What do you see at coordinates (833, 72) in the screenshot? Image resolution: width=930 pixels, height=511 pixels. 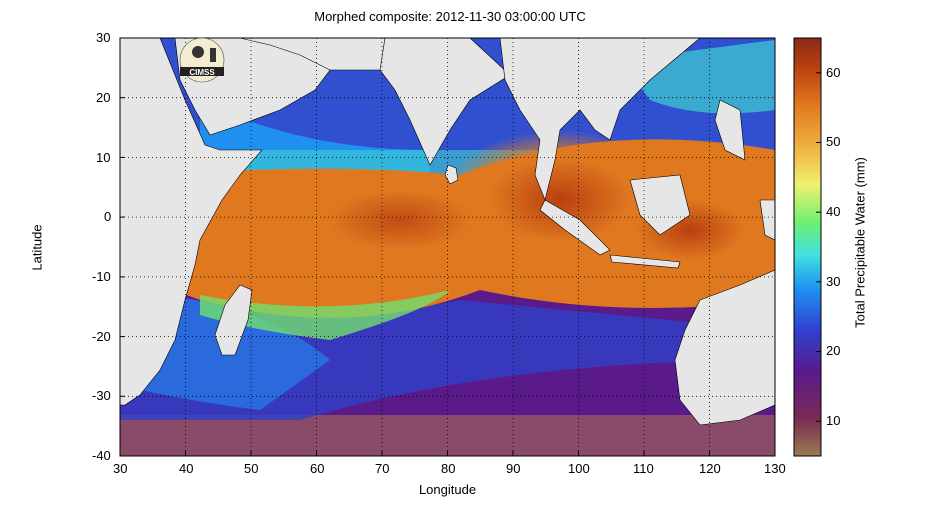 I see `colorbar-tick-label: 60` at bounding box center [833, 72].